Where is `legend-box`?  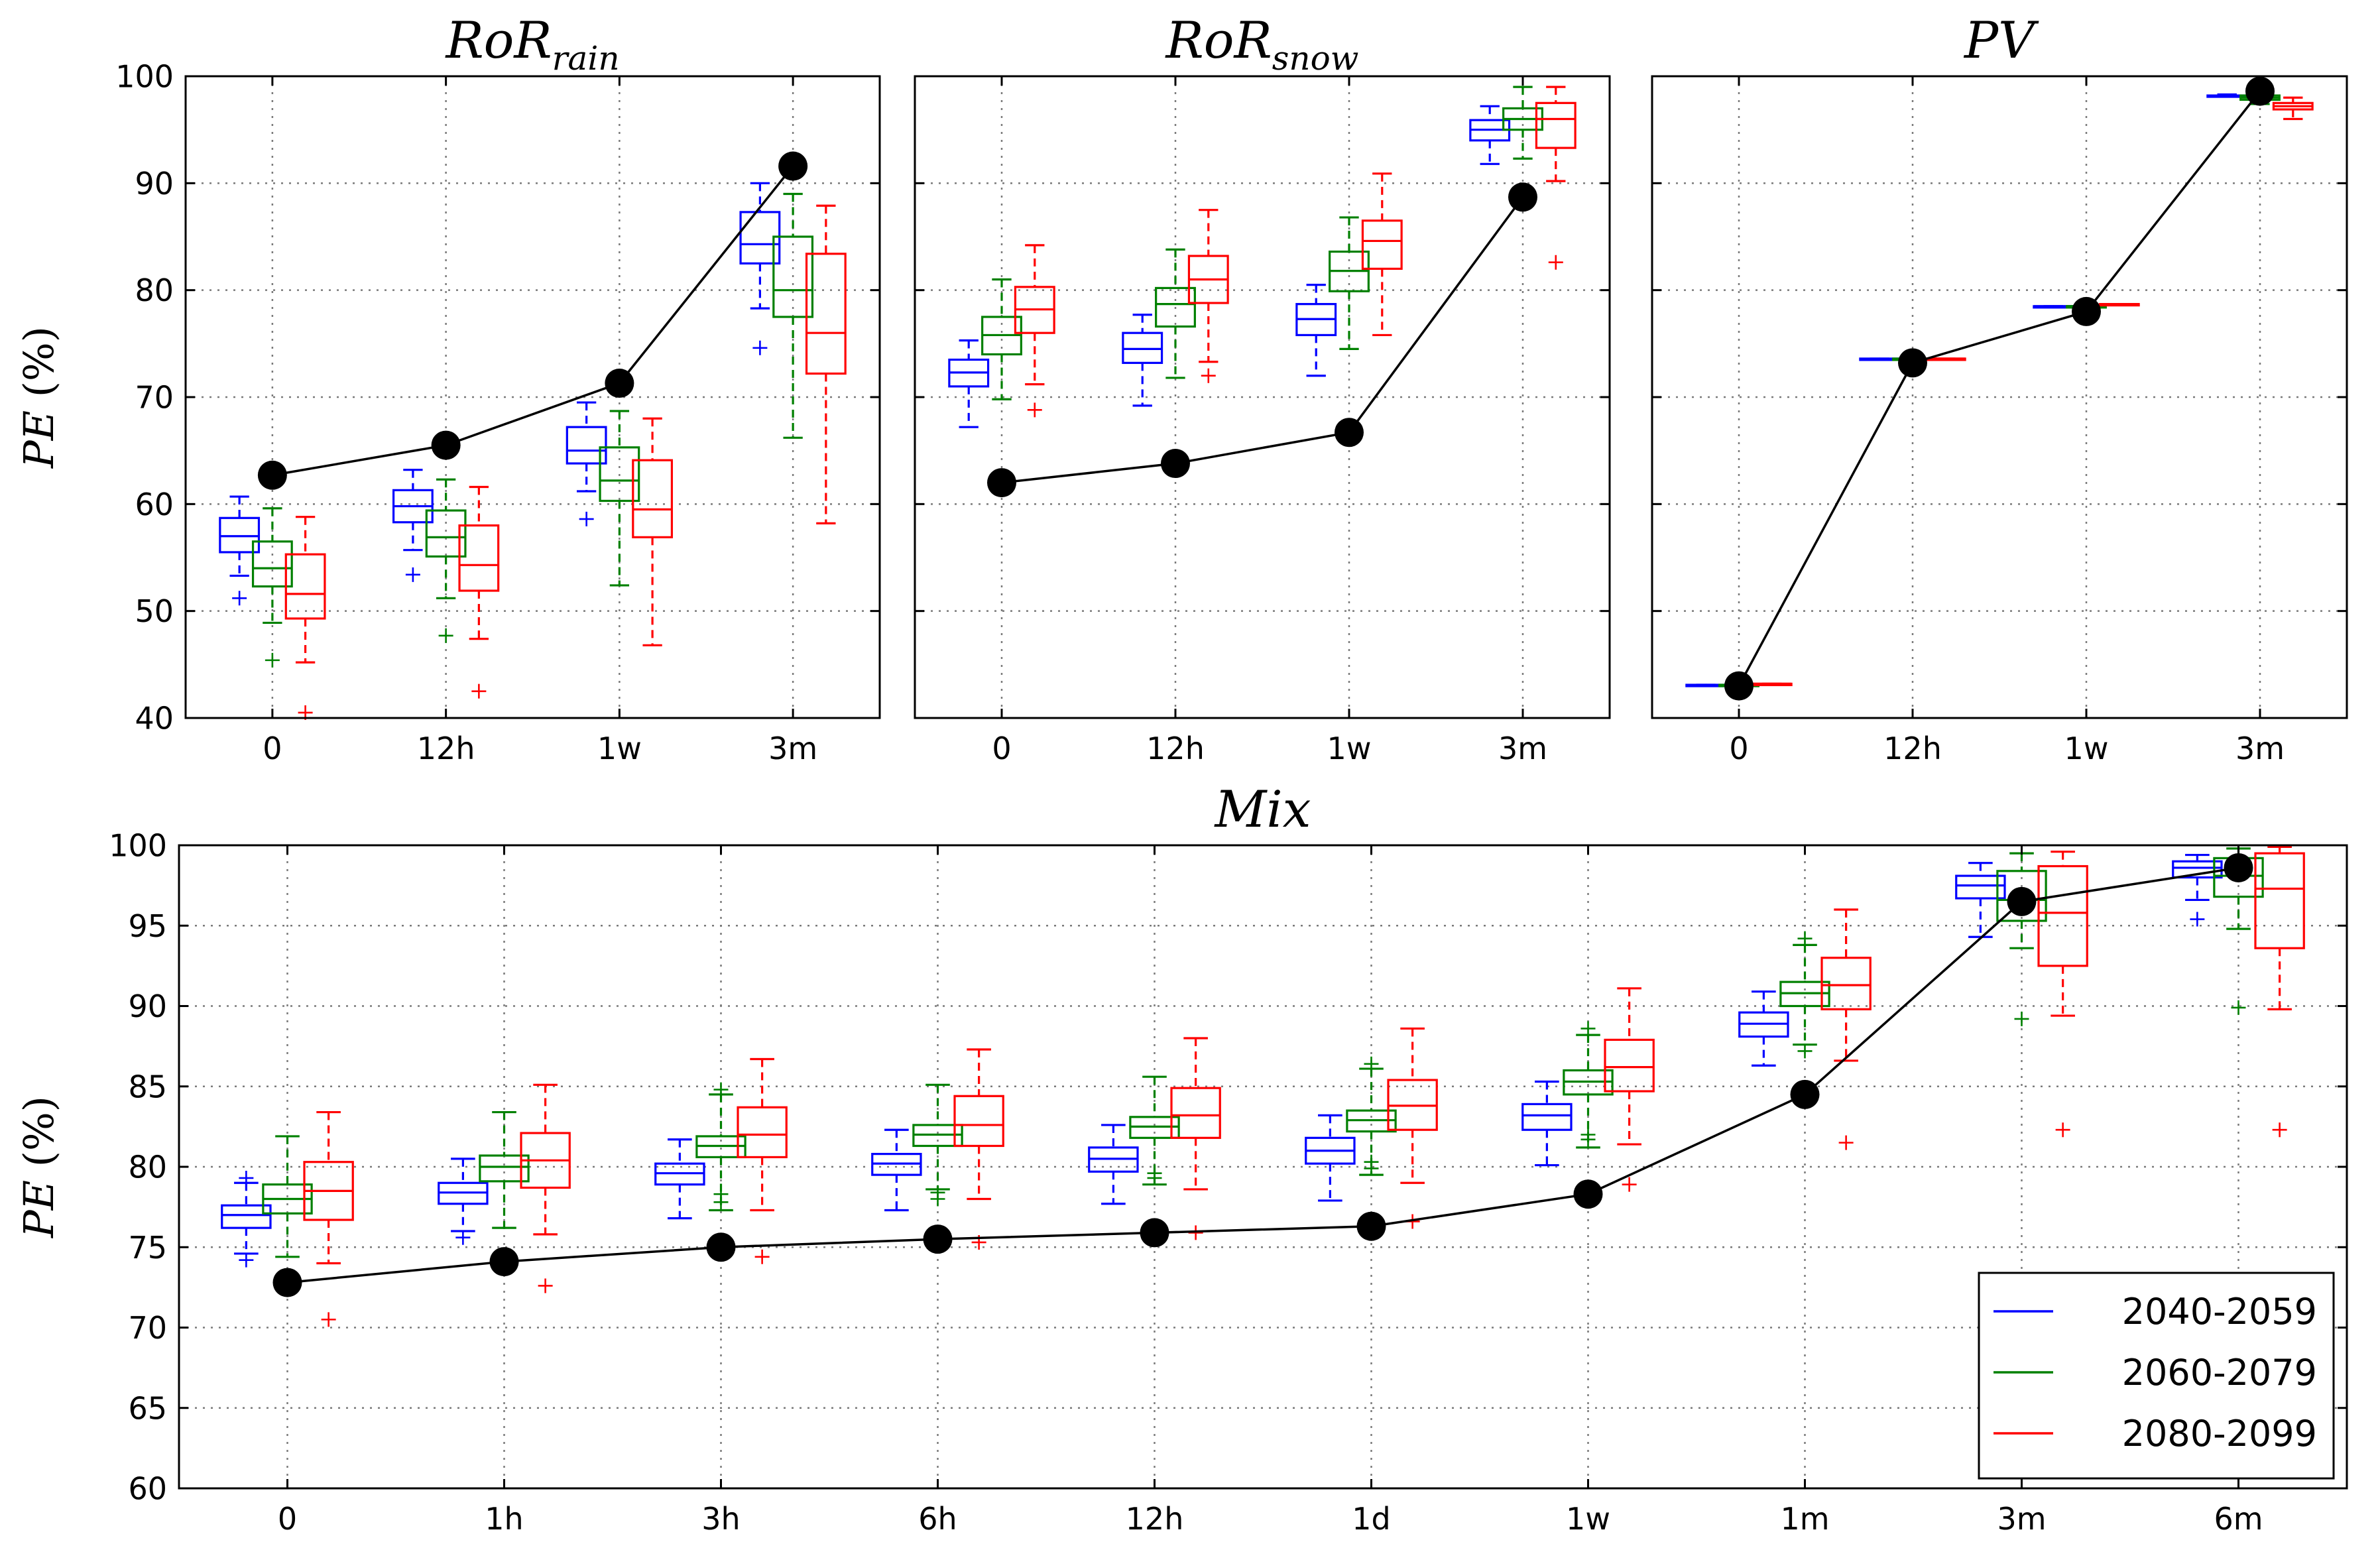 legend-box is located at coordinates (2156, 1376).